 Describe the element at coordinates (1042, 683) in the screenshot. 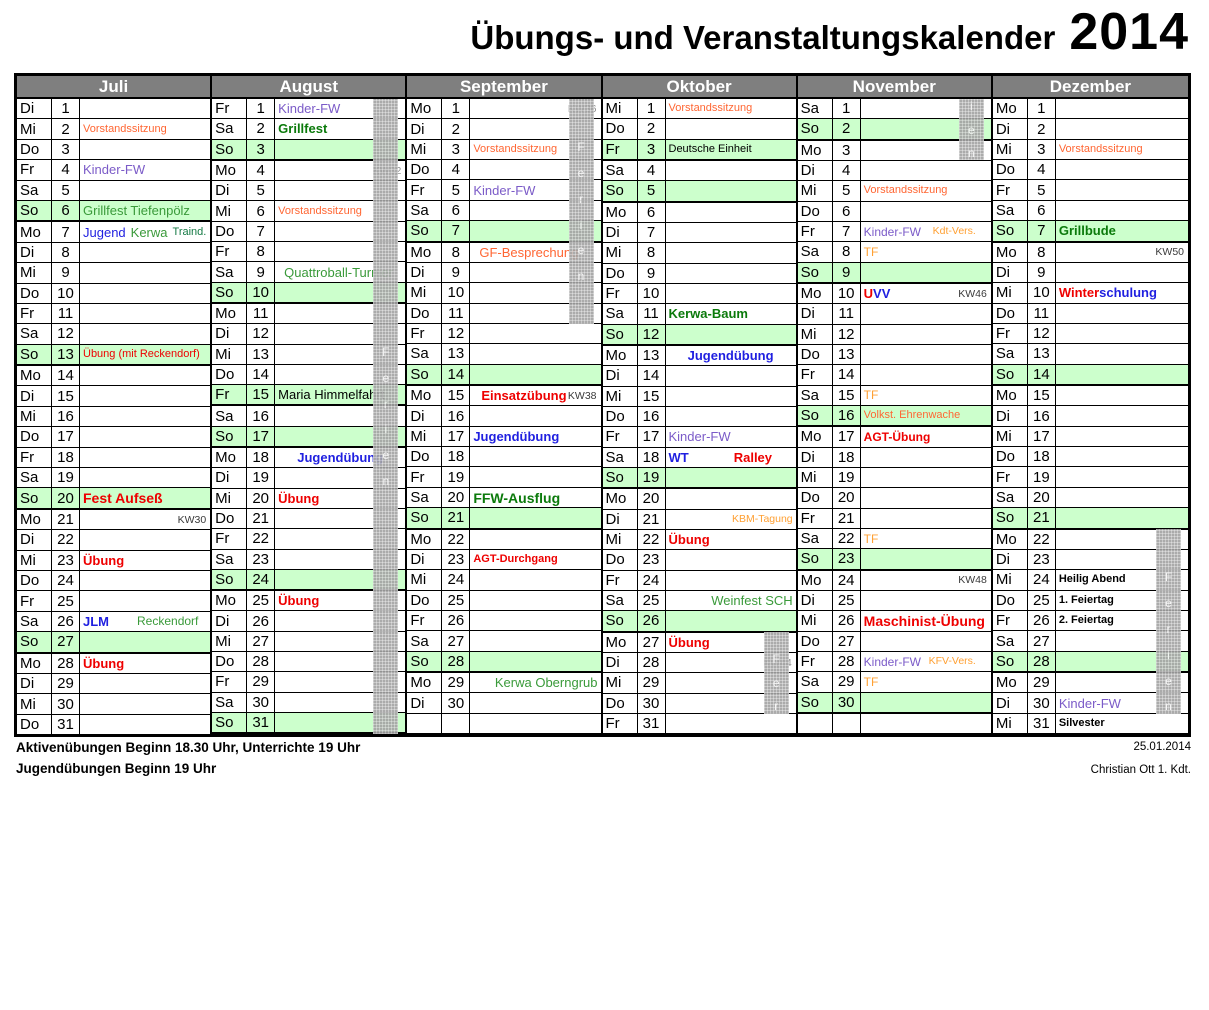

I see `day-number-cell: 29` at that location.